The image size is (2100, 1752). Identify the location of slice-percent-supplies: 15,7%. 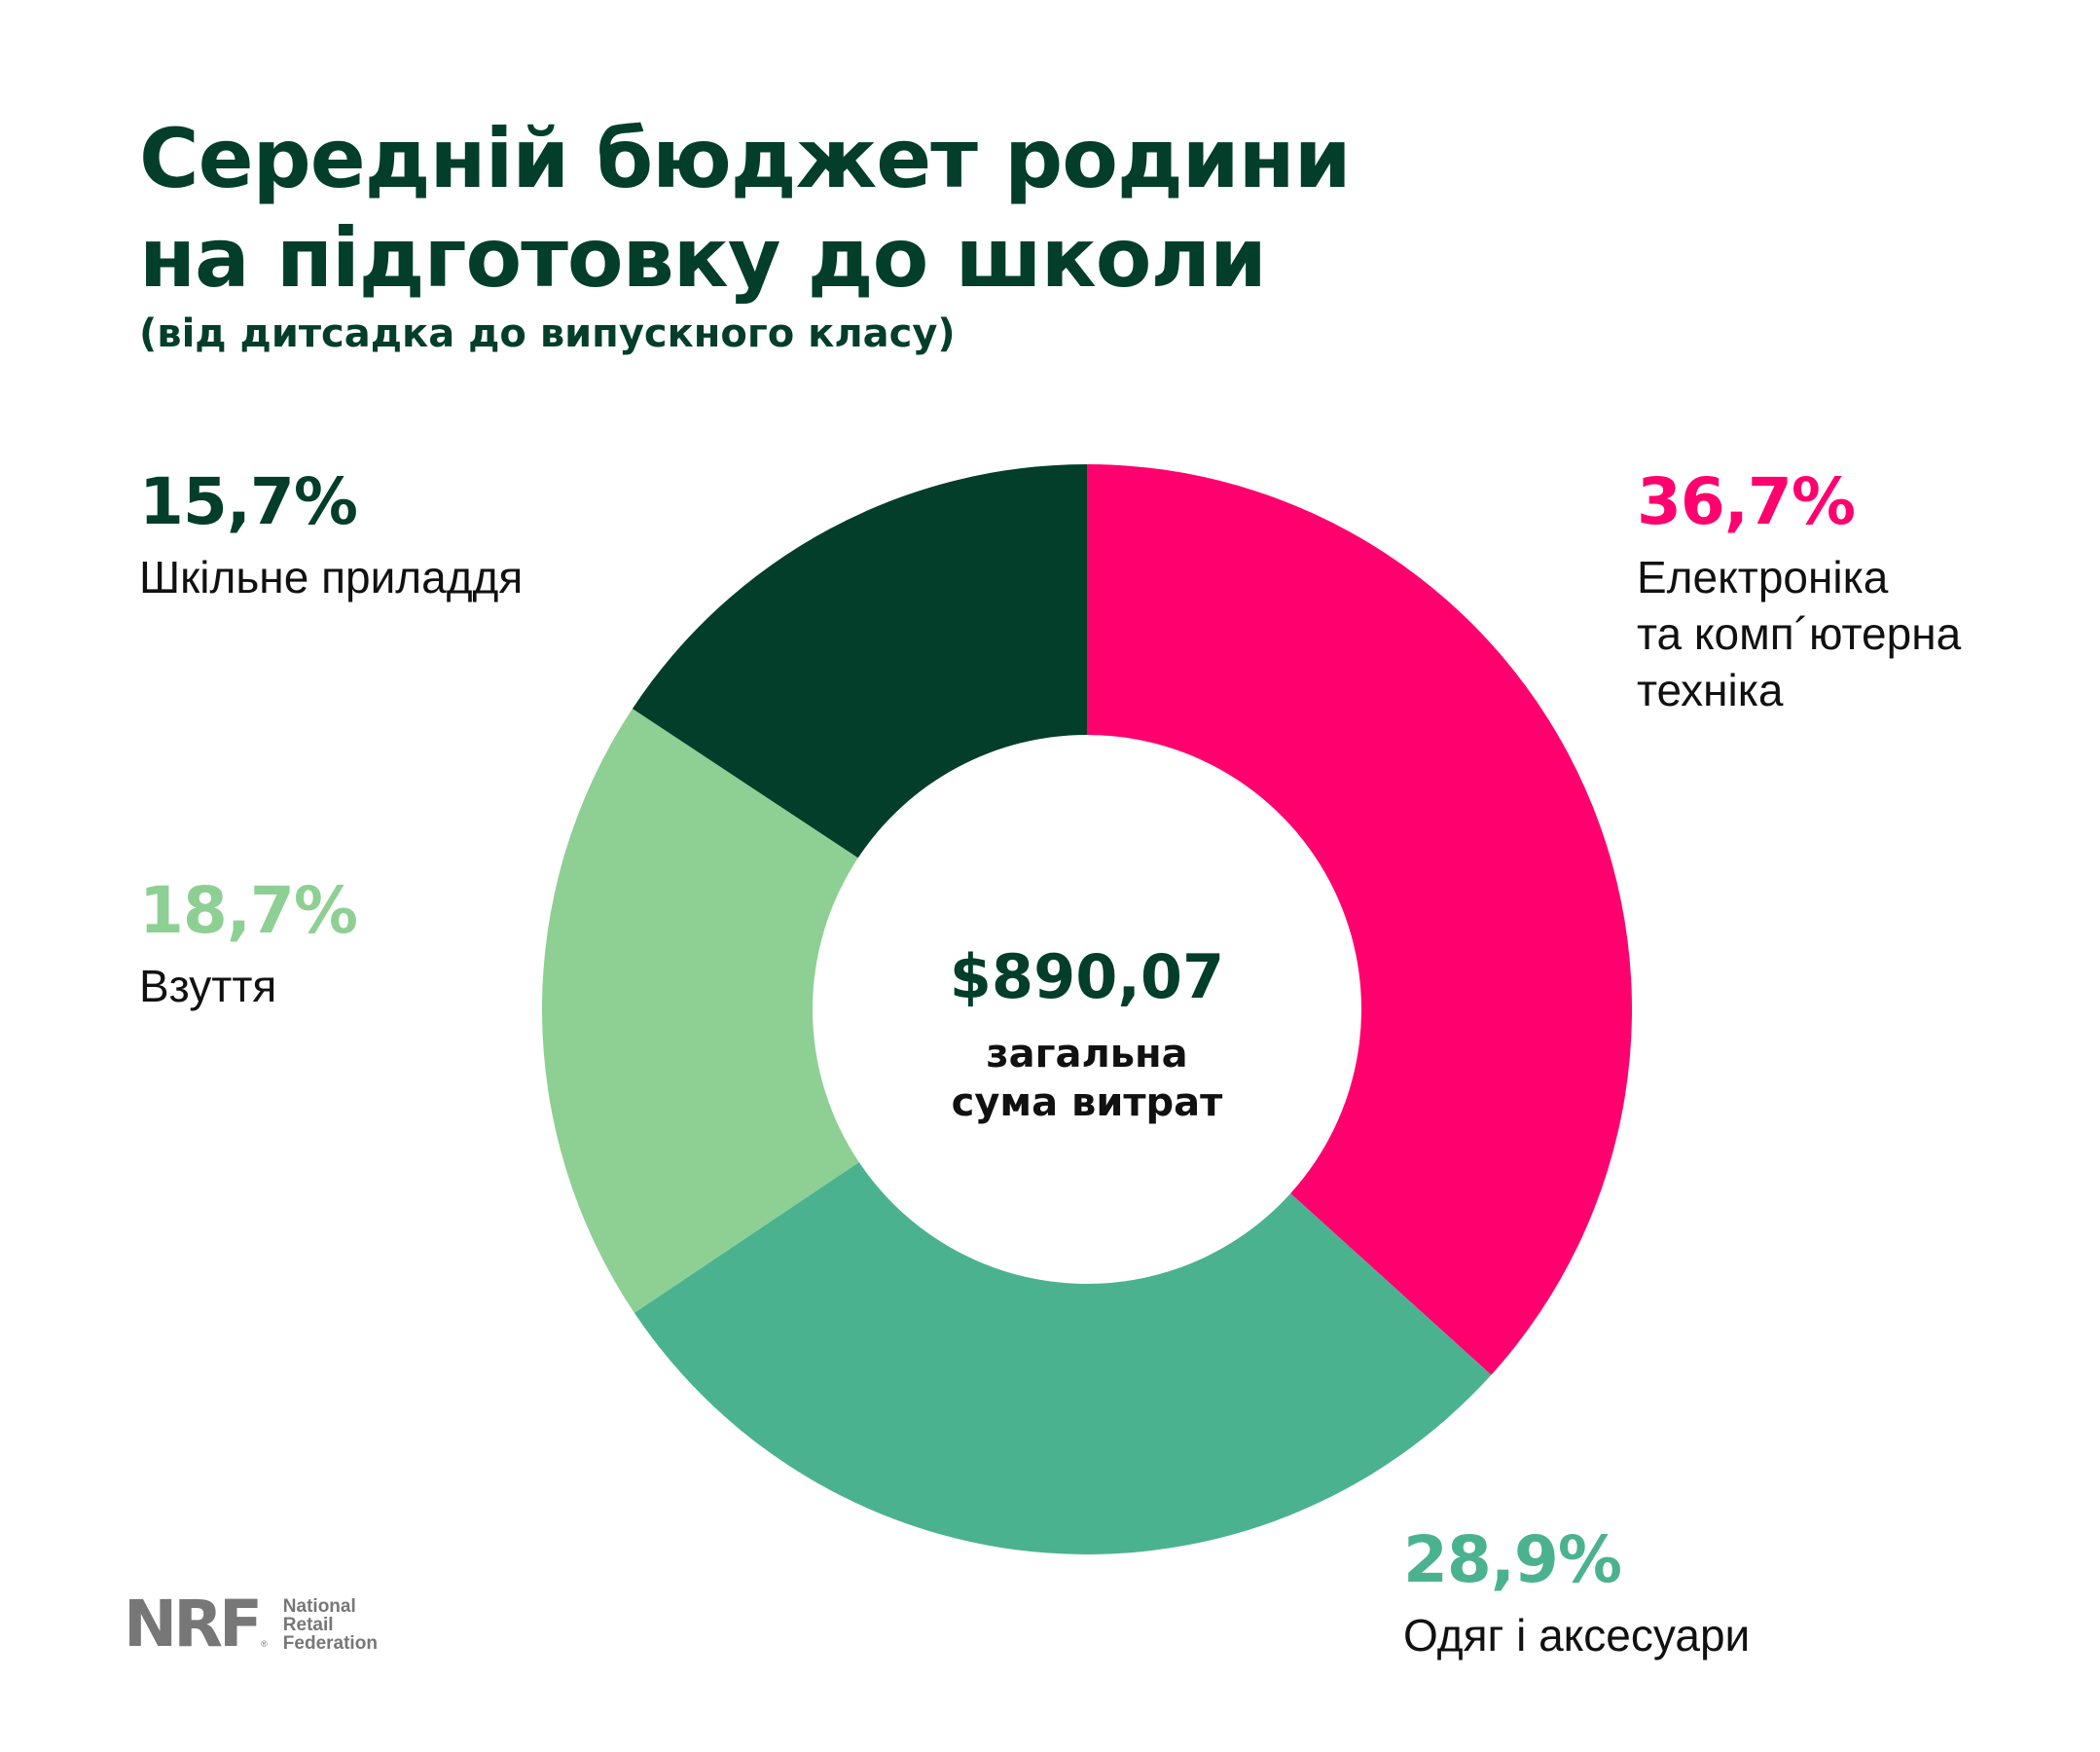
(248, 502).